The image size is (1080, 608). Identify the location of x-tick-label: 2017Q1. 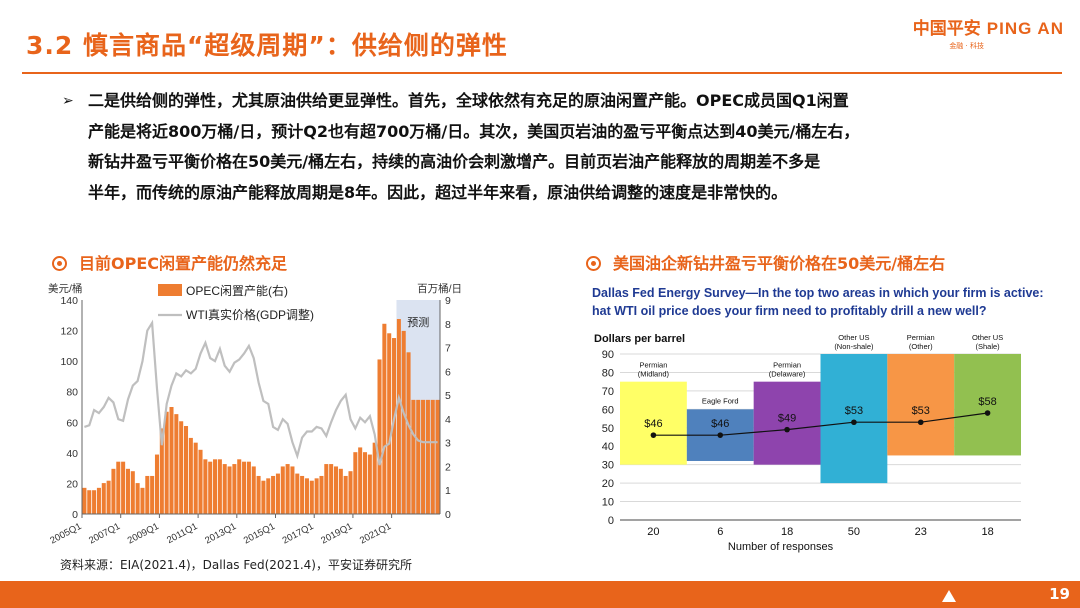
(298, 534).